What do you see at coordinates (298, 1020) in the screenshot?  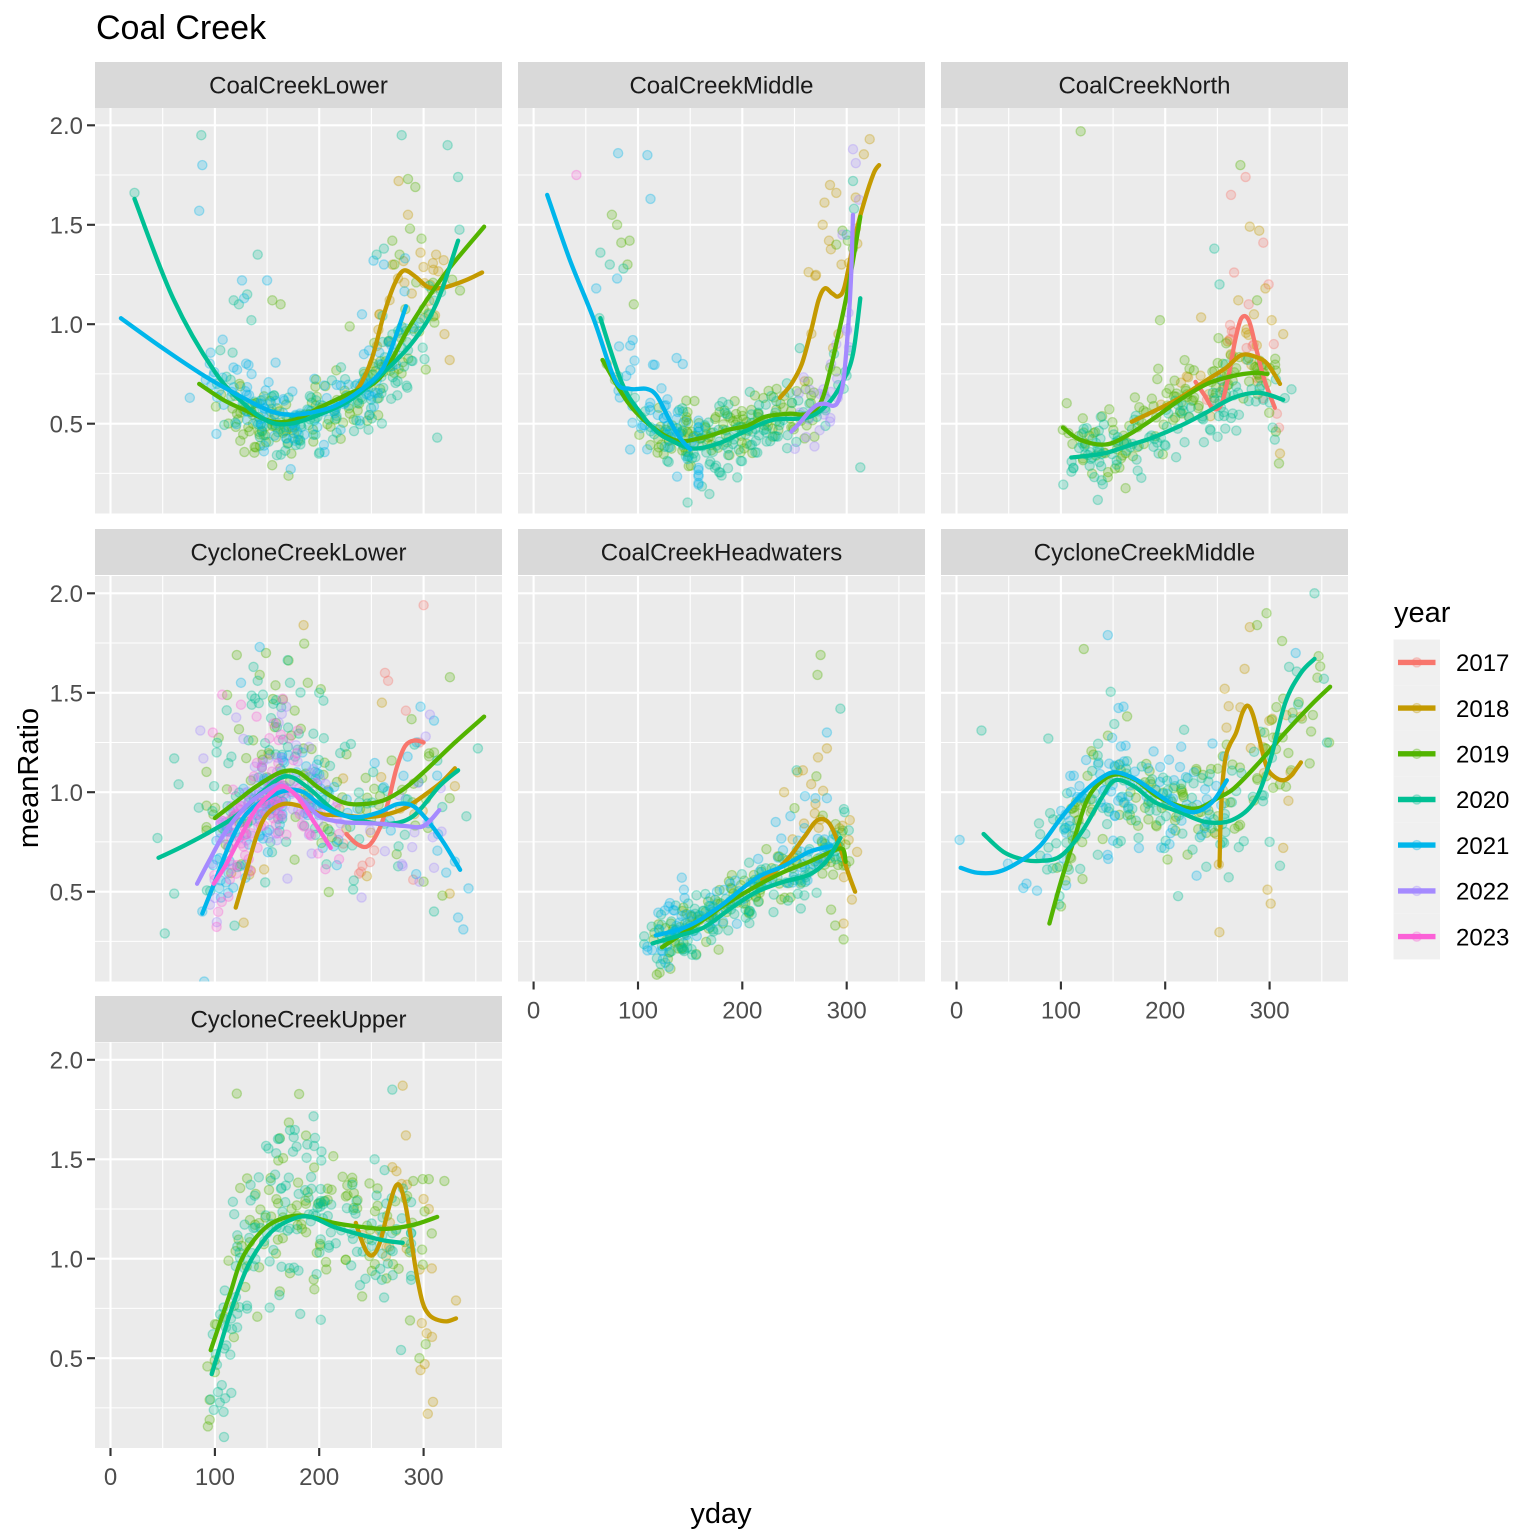 I see `svg-text: CycloneCreekUpper` at bounding box center [298, 1020].